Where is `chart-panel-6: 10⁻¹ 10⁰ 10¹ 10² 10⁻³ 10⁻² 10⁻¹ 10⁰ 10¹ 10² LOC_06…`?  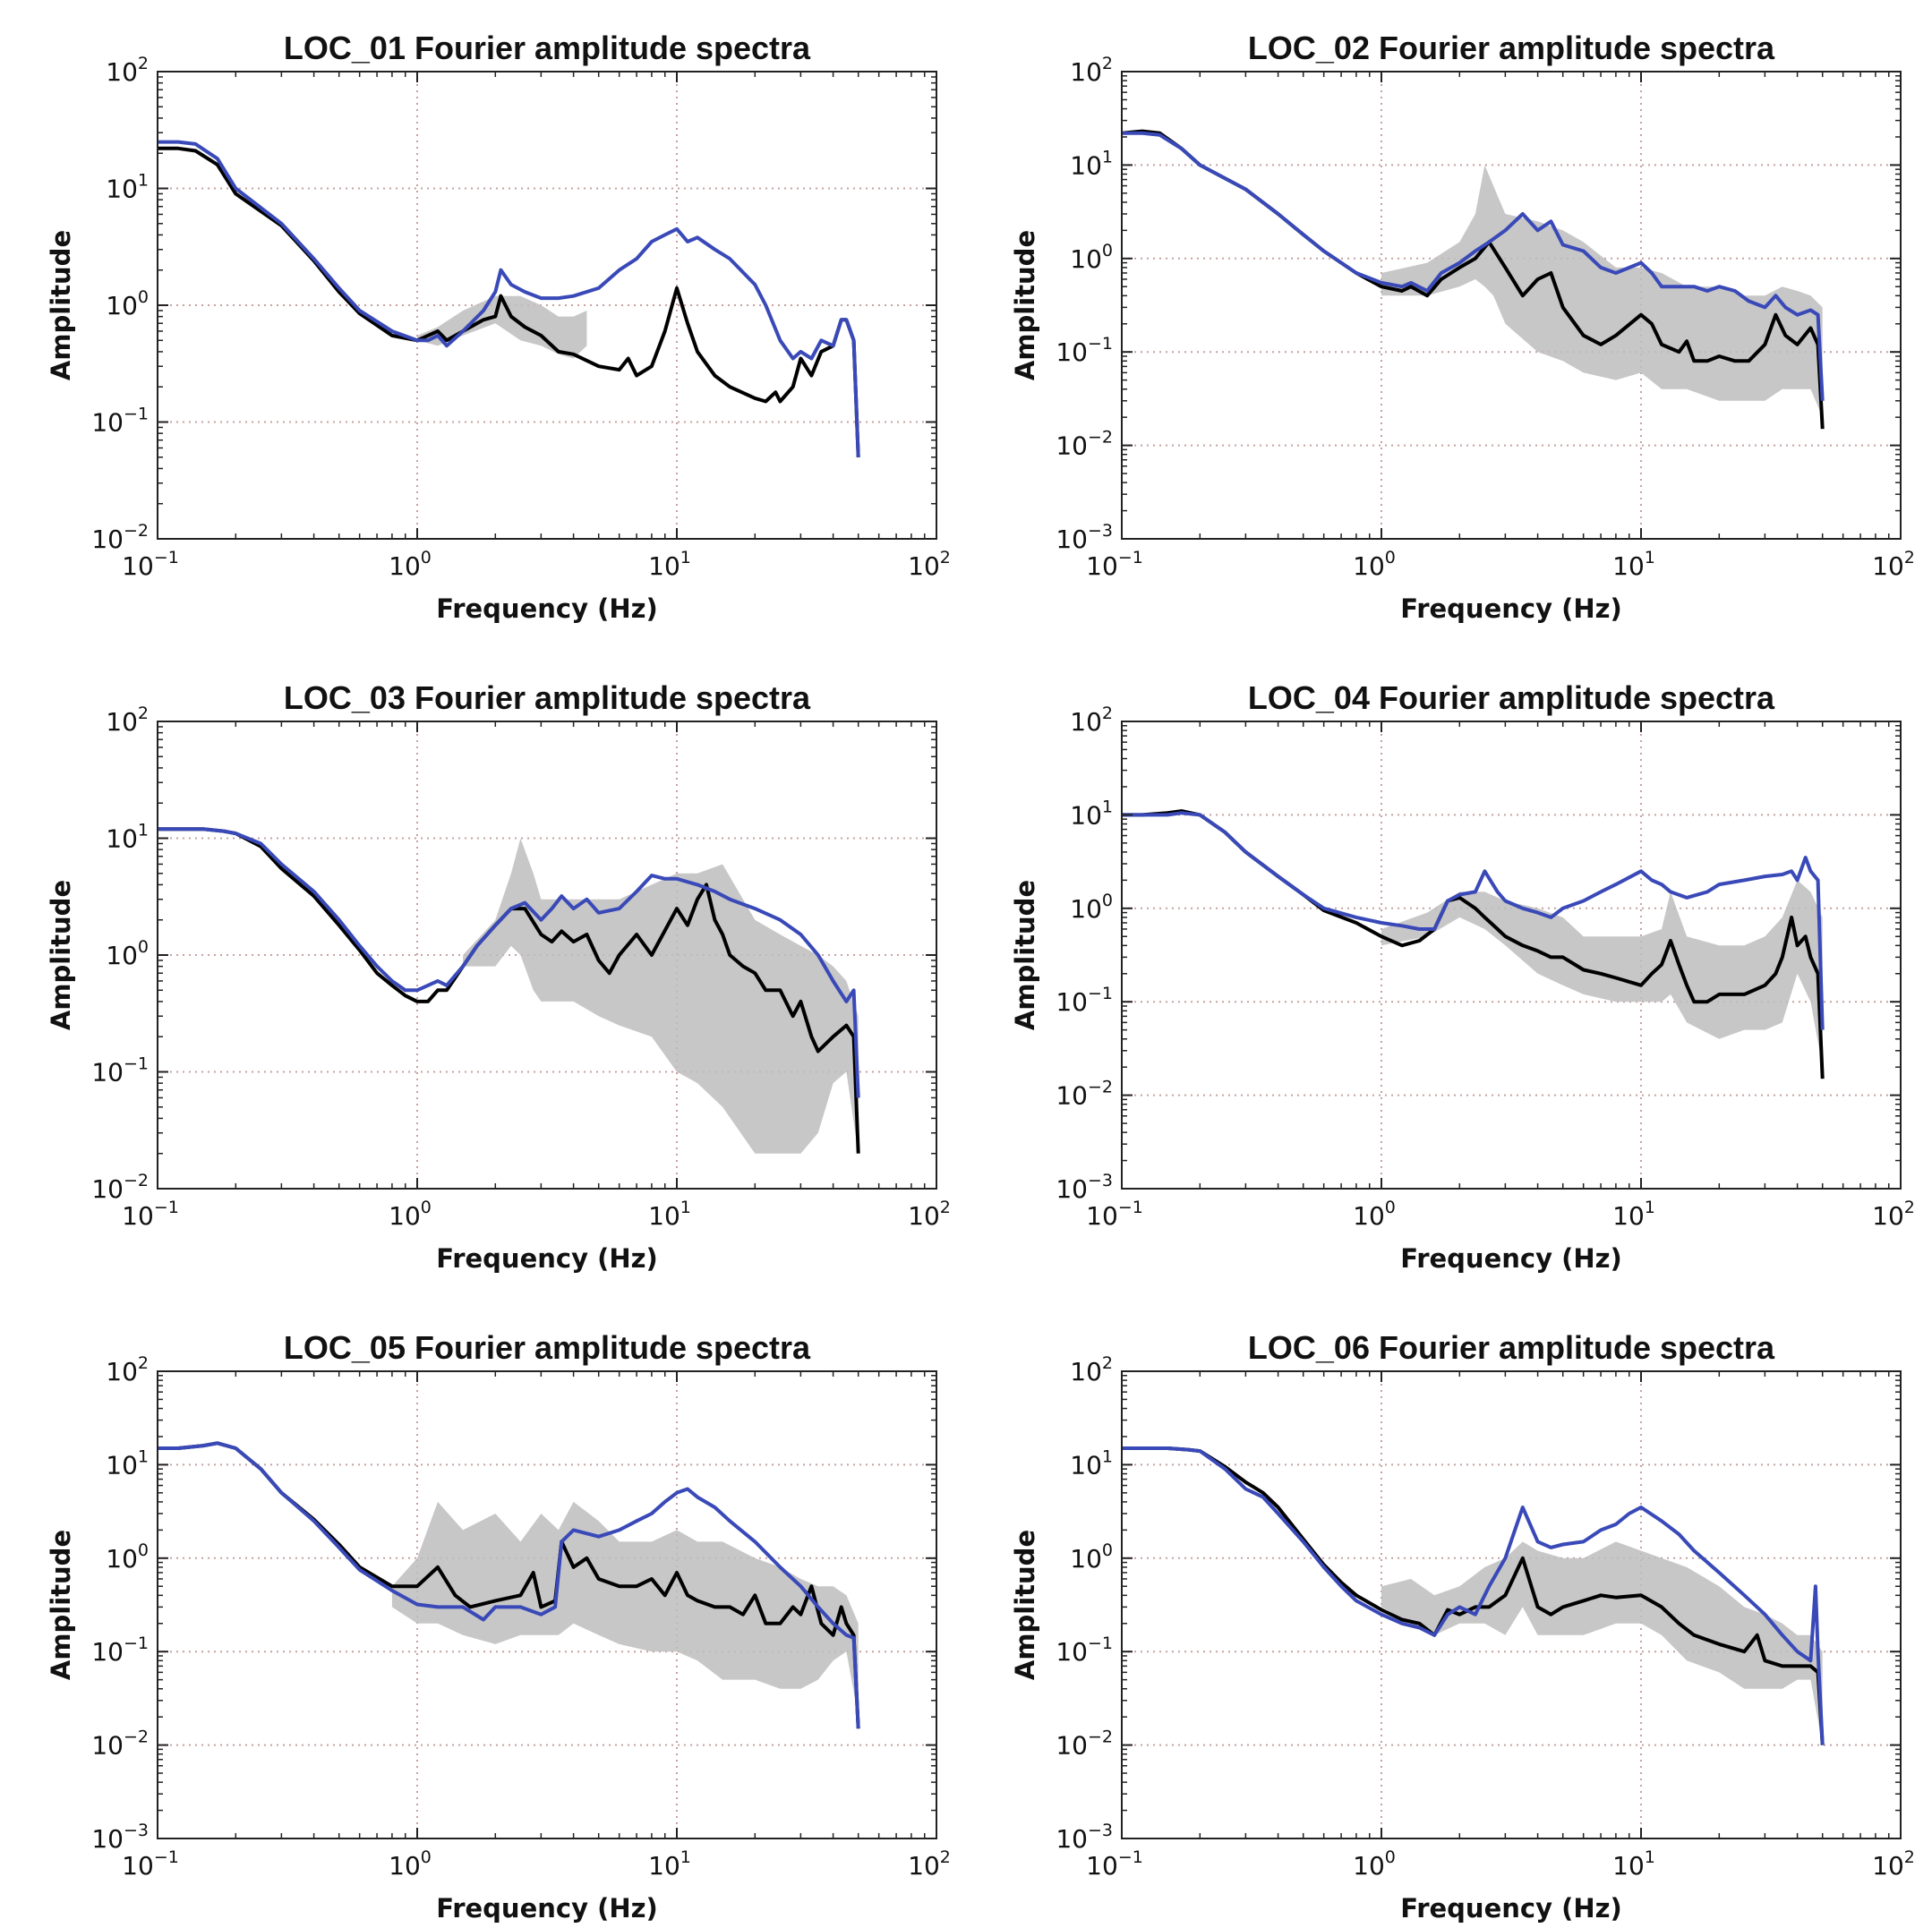 chart-panel-6: 10⁻¹ 10⁰ 10¹ 10² 10⁻³ 10⁻² 10⁻¹ 10⁰ 10¹ 10² LOC_06… is located at coordinates (1462, 1626).